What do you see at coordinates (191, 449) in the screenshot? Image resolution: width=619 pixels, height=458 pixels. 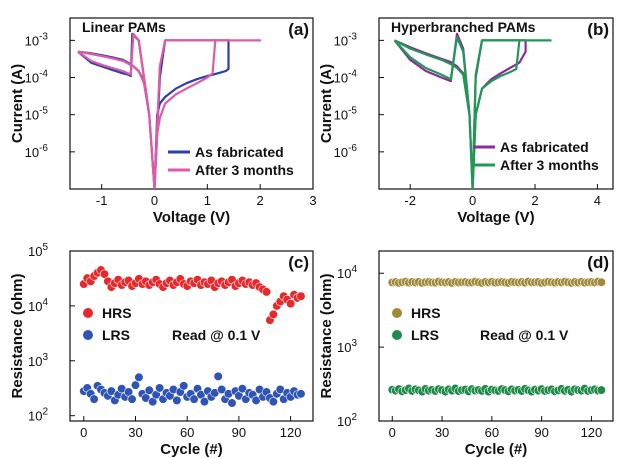 I see `x-axis-label: Cycle (#)` at bounding box center [191, 449].